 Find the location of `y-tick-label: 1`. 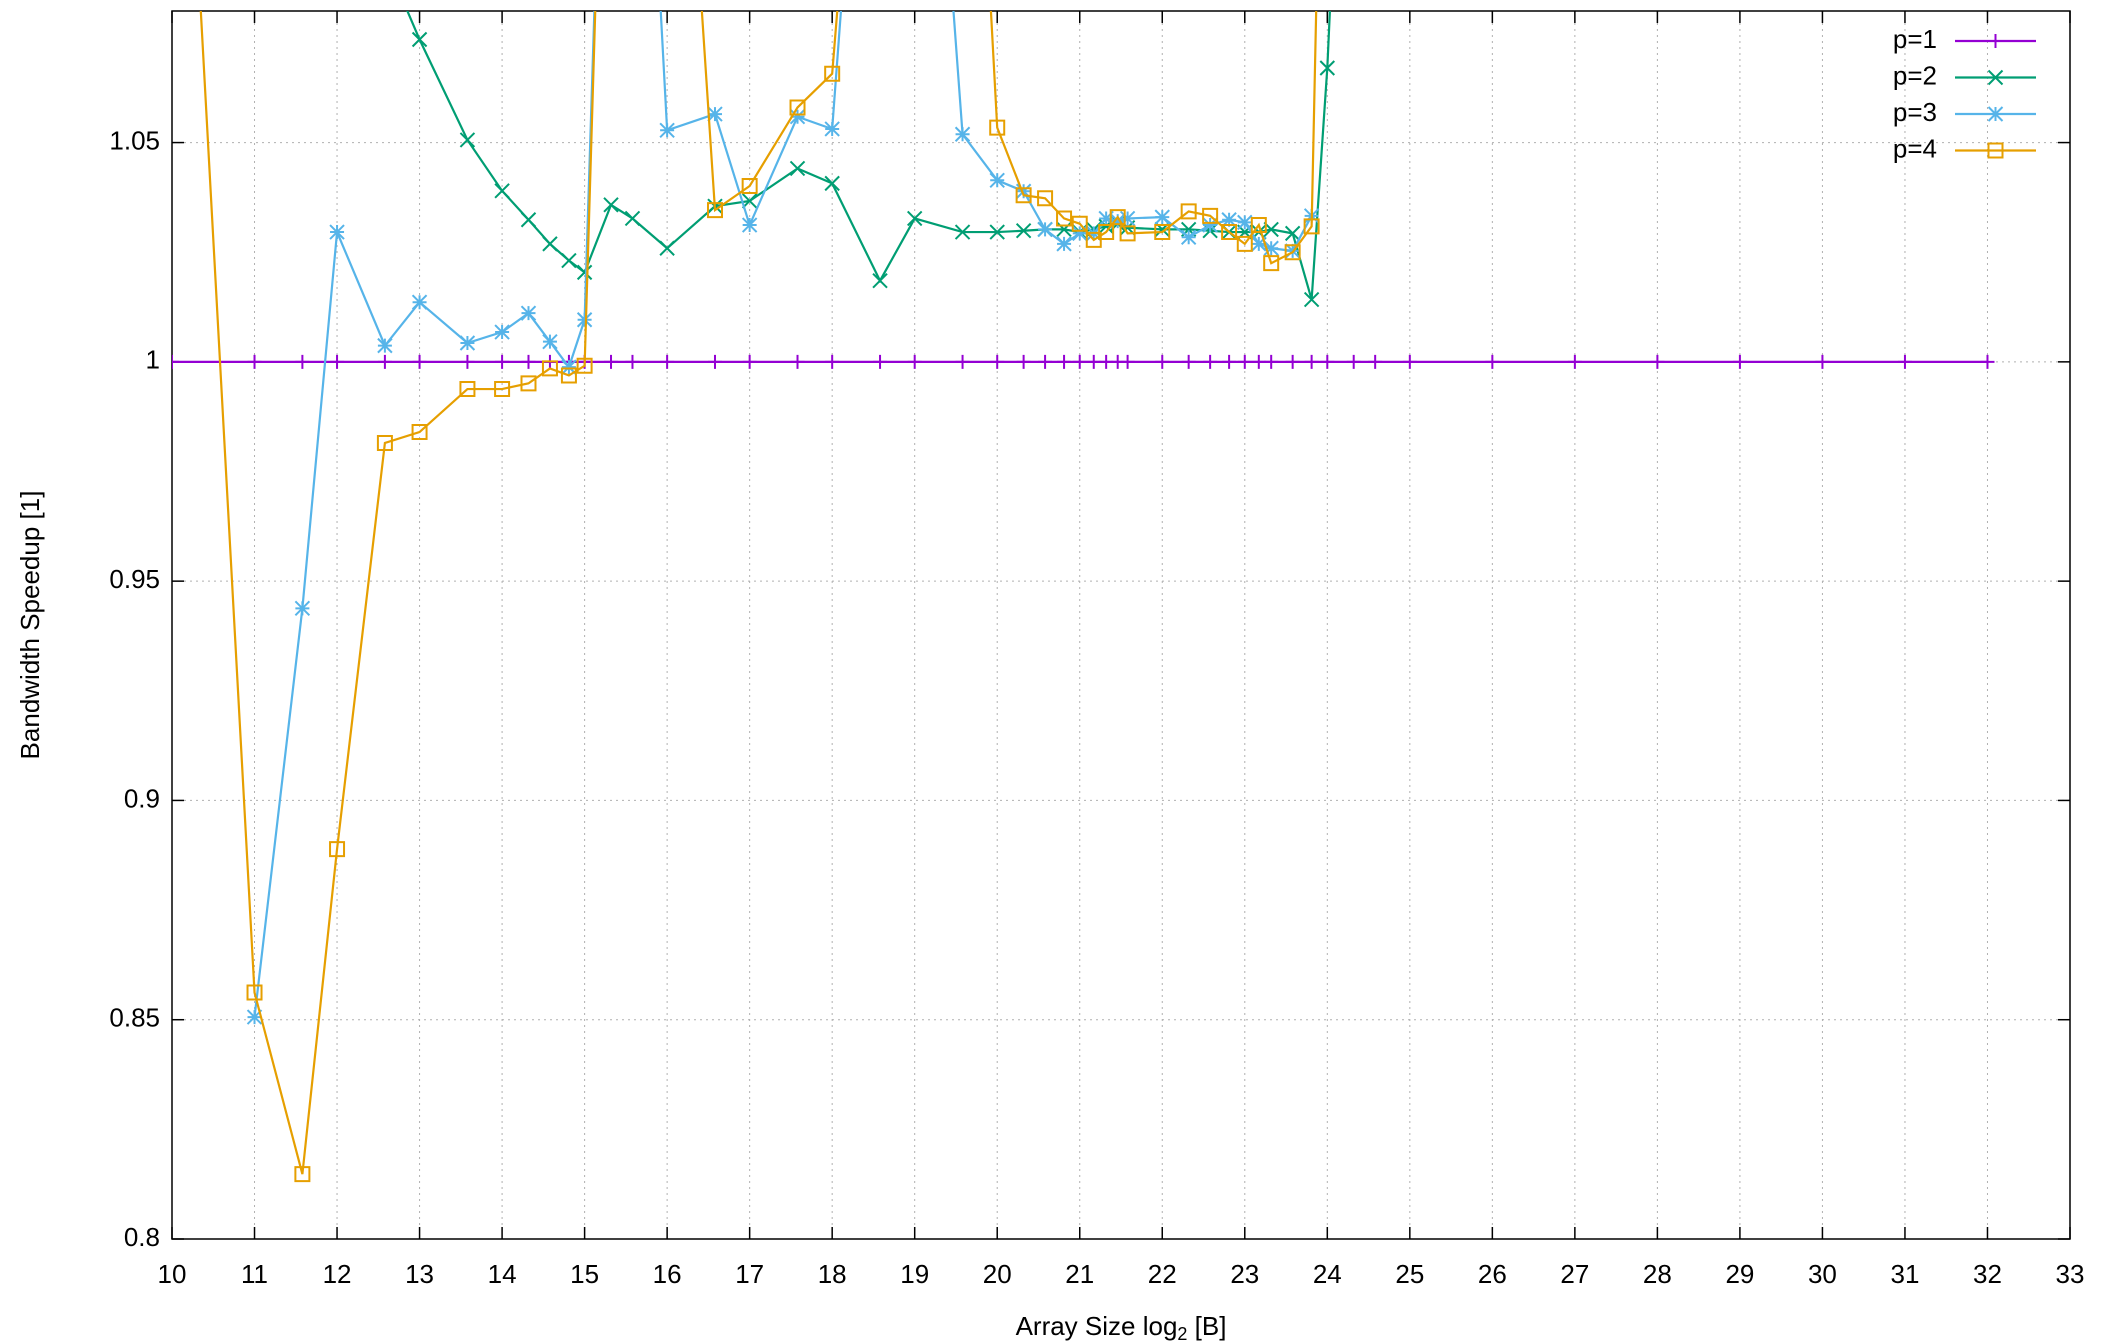

y-tick-label: 1 is located at coordinates (153, 360).